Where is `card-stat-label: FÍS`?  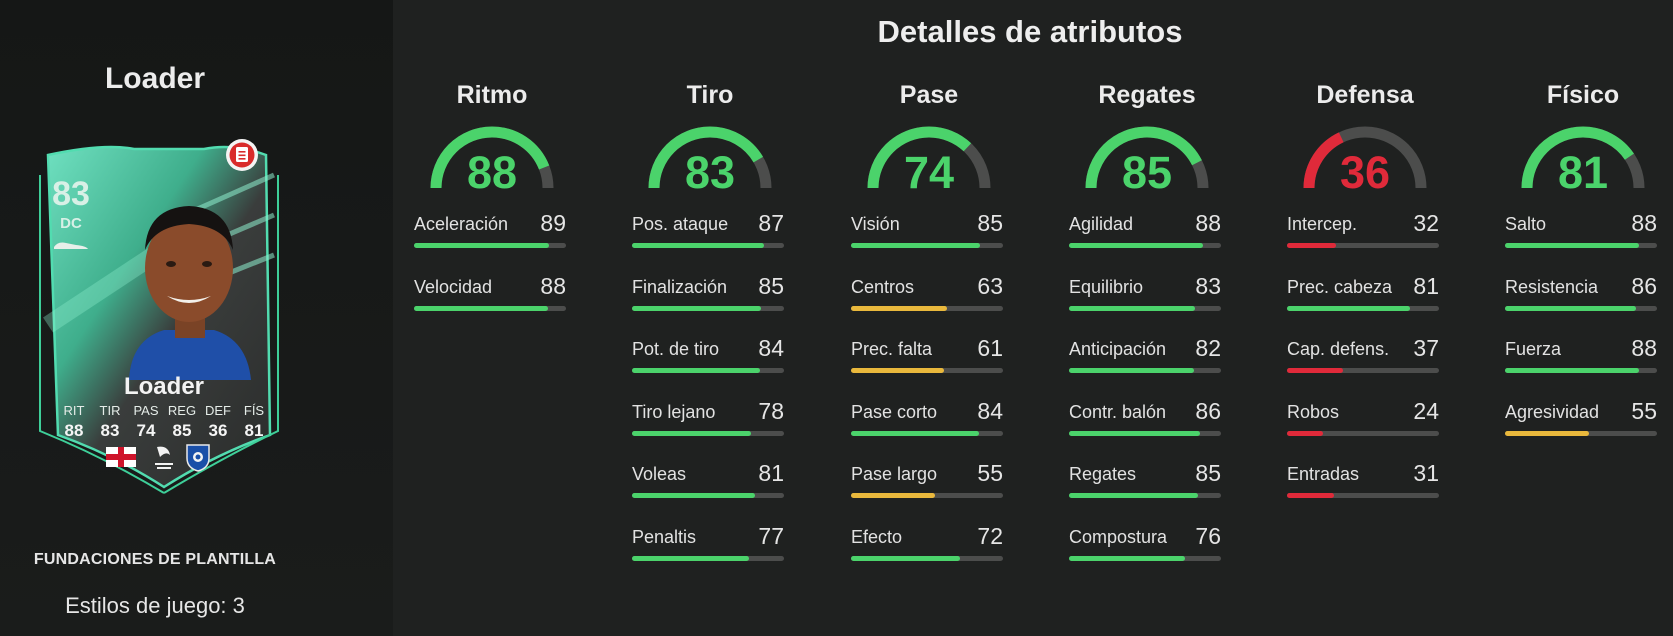 card-stat-label: FÍS is located at coordinates (254, 410).